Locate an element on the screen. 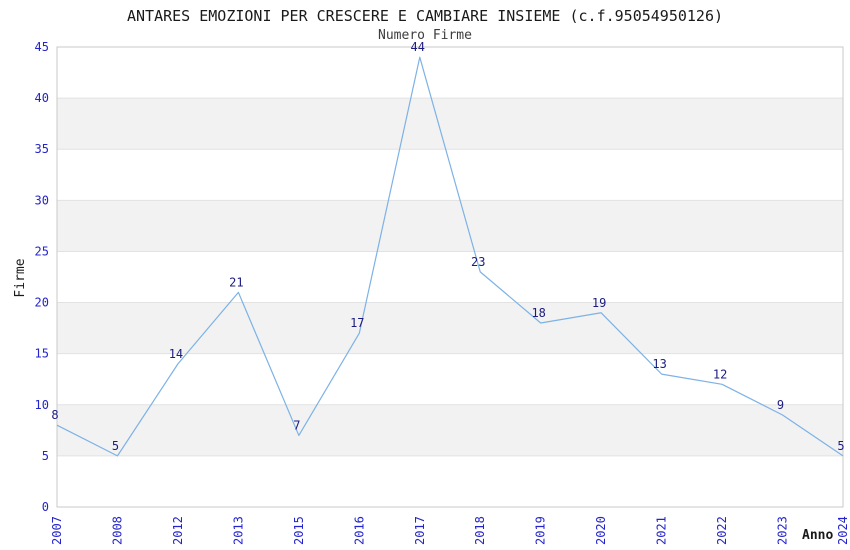 The width and height of the screenshot is (850, 550). point-value-label: 23 is located at coordinates (478, 262).